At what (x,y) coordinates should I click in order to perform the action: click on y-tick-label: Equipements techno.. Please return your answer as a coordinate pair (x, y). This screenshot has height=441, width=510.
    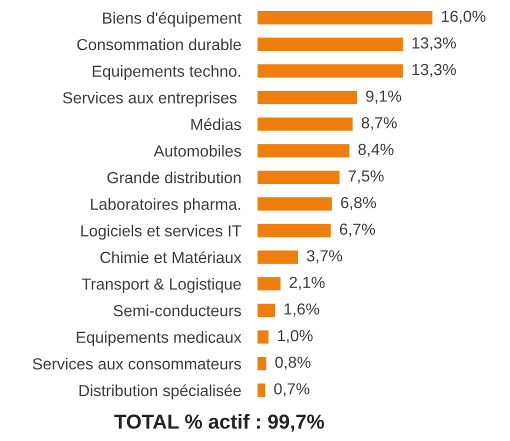
    Looking at the image, I should click on (166, 72).